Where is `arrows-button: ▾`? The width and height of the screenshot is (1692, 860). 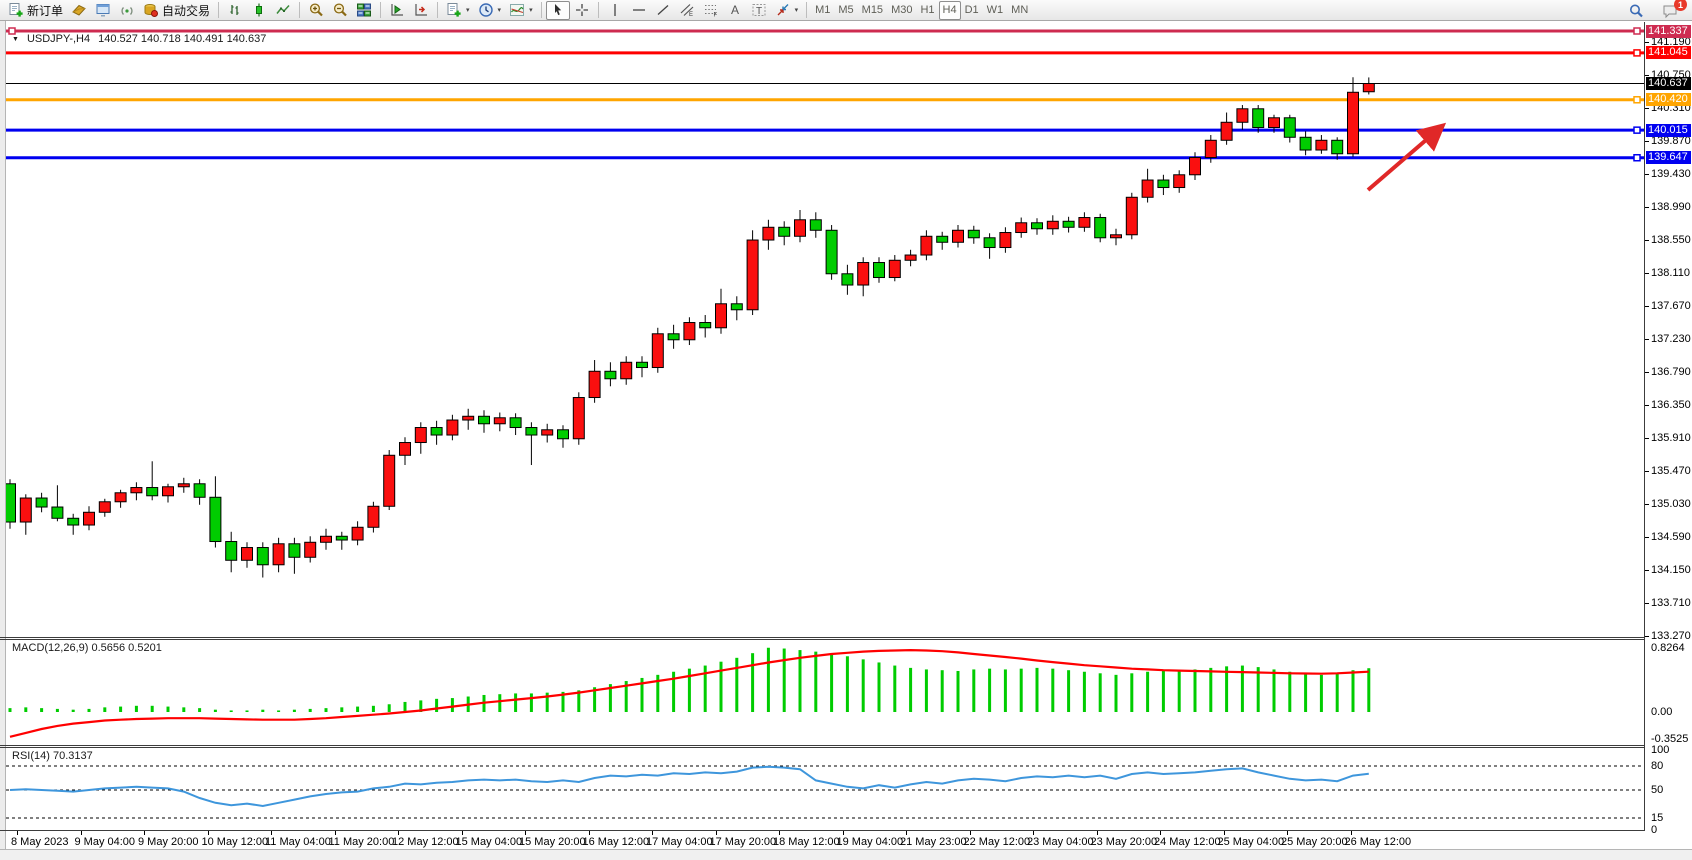
arrows-button: ▾ is located at coordinates (787, 10).